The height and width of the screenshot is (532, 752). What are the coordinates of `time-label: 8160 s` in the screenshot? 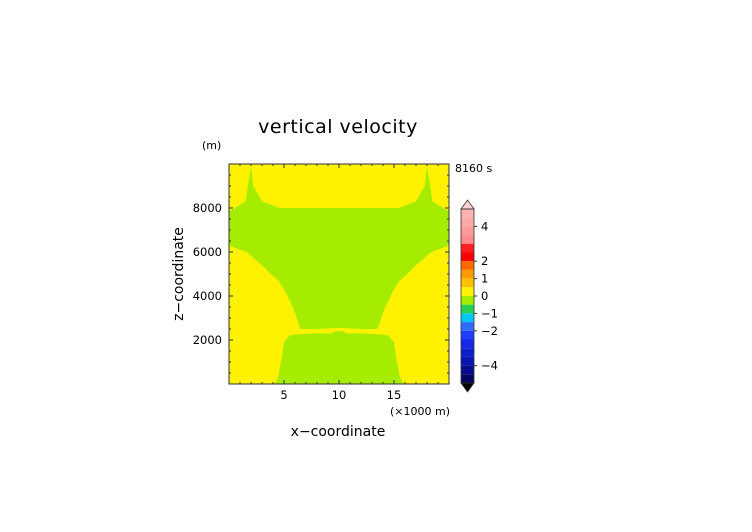 It's located at (473, 168).